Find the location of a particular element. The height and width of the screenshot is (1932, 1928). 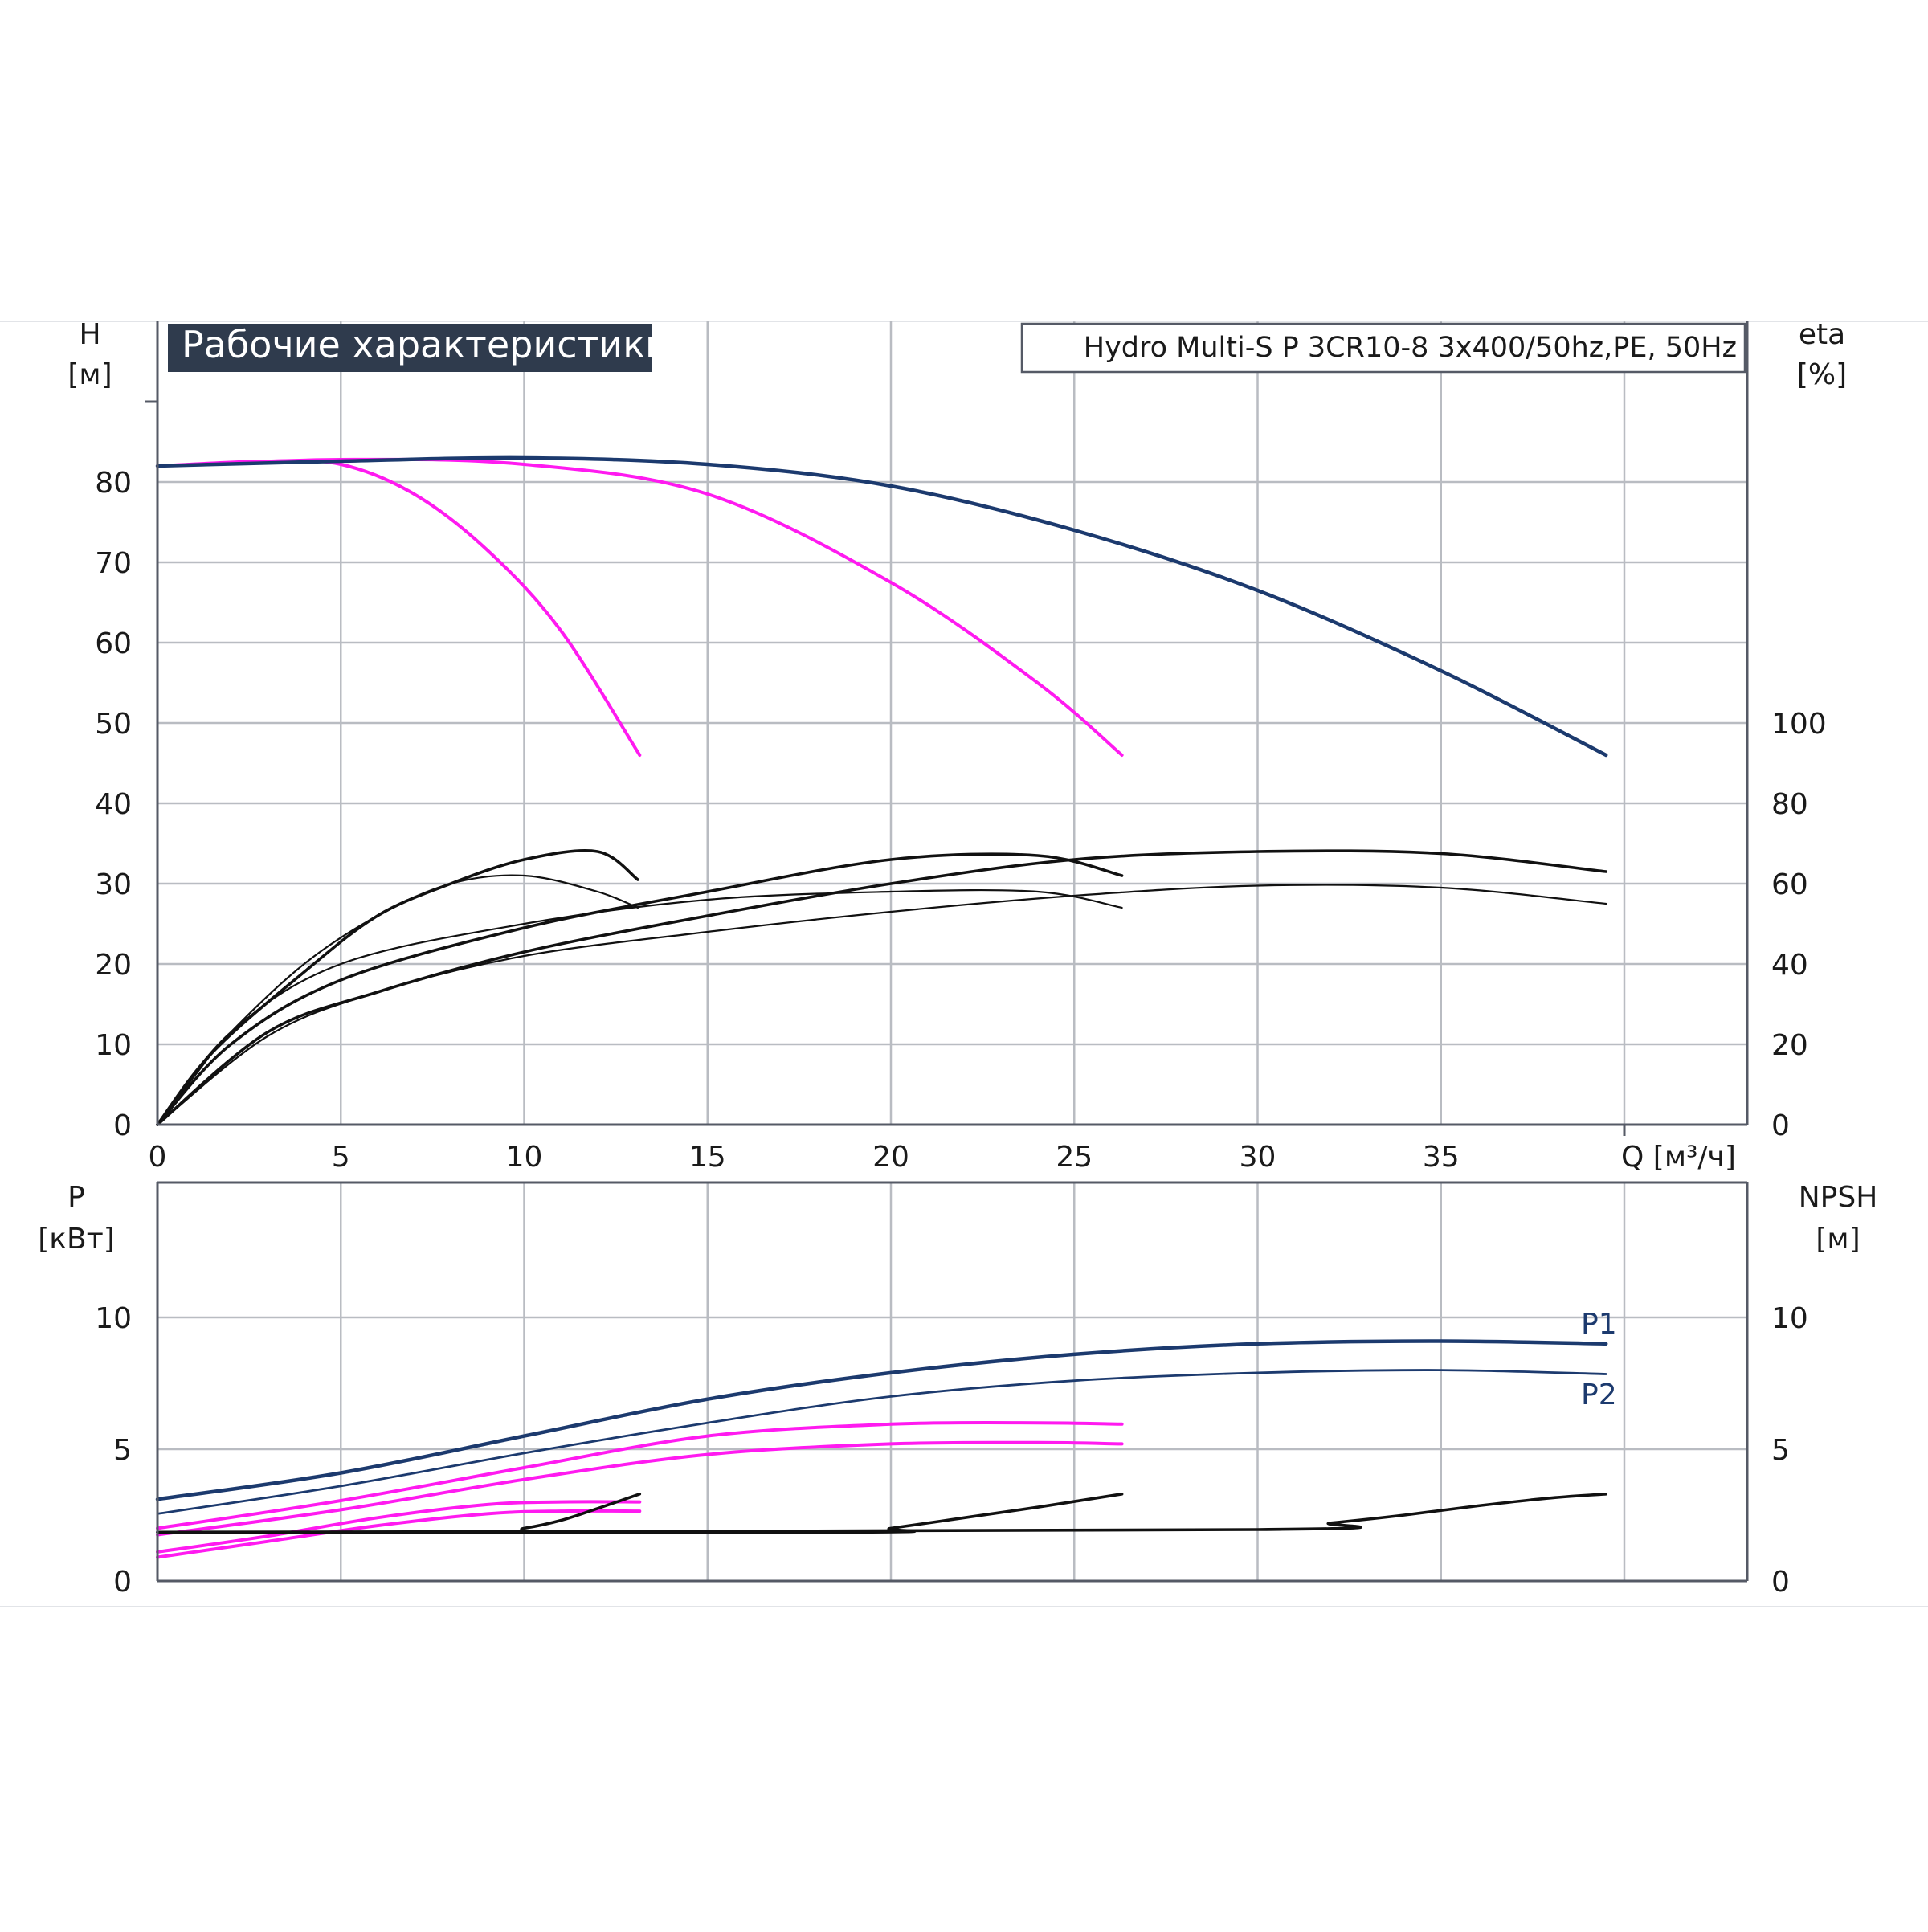

y-tick-label: 70 is located at coordinates (113, 564).